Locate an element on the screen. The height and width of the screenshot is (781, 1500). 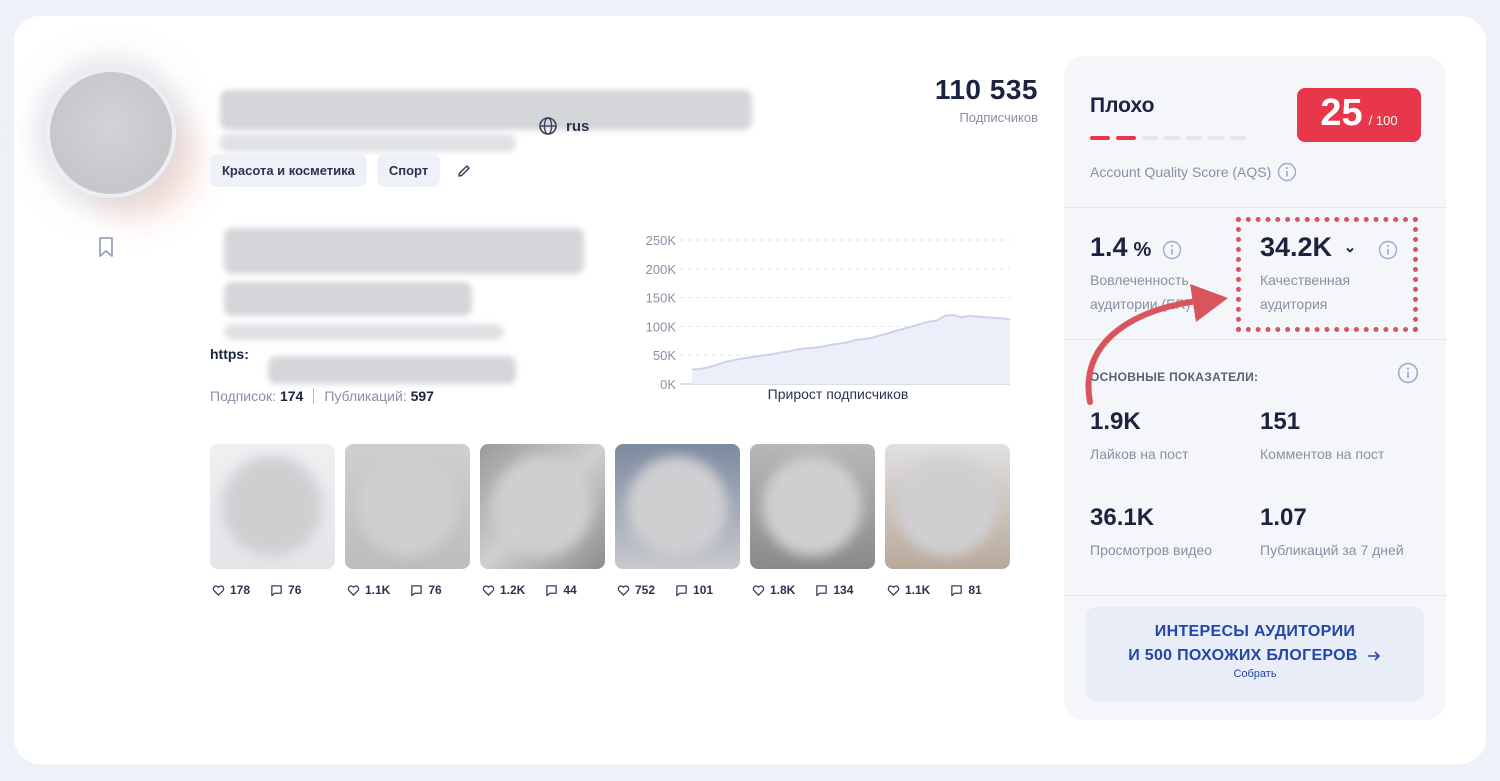
post-card: 1.8K 134 is located at coordinates (812, 520).